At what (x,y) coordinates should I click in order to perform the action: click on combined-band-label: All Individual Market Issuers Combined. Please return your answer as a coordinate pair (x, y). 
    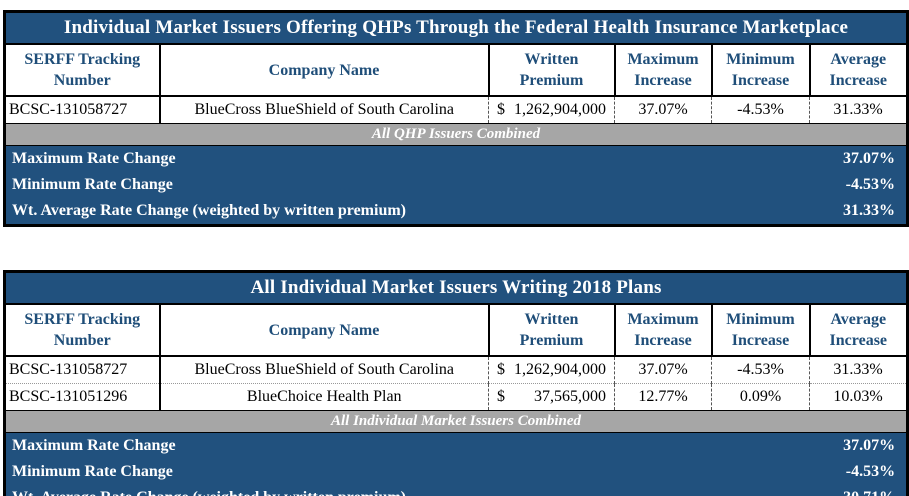
    Looking at the image, I should click on (456, 421).